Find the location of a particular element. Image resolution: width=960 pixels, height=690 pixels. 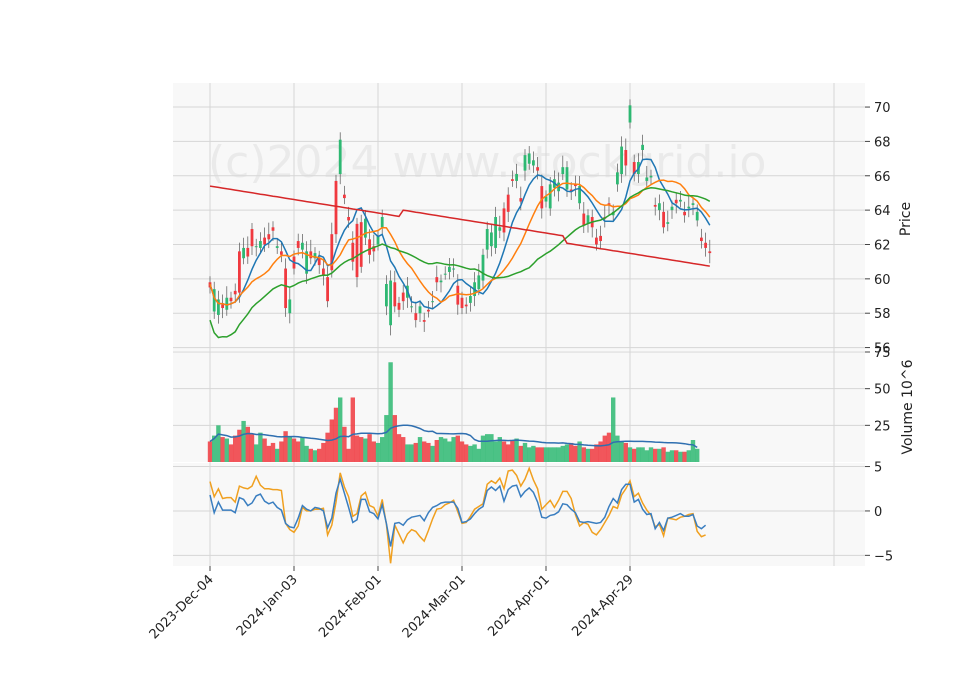

volume-panel-bg is located at coordinates (519, 407).